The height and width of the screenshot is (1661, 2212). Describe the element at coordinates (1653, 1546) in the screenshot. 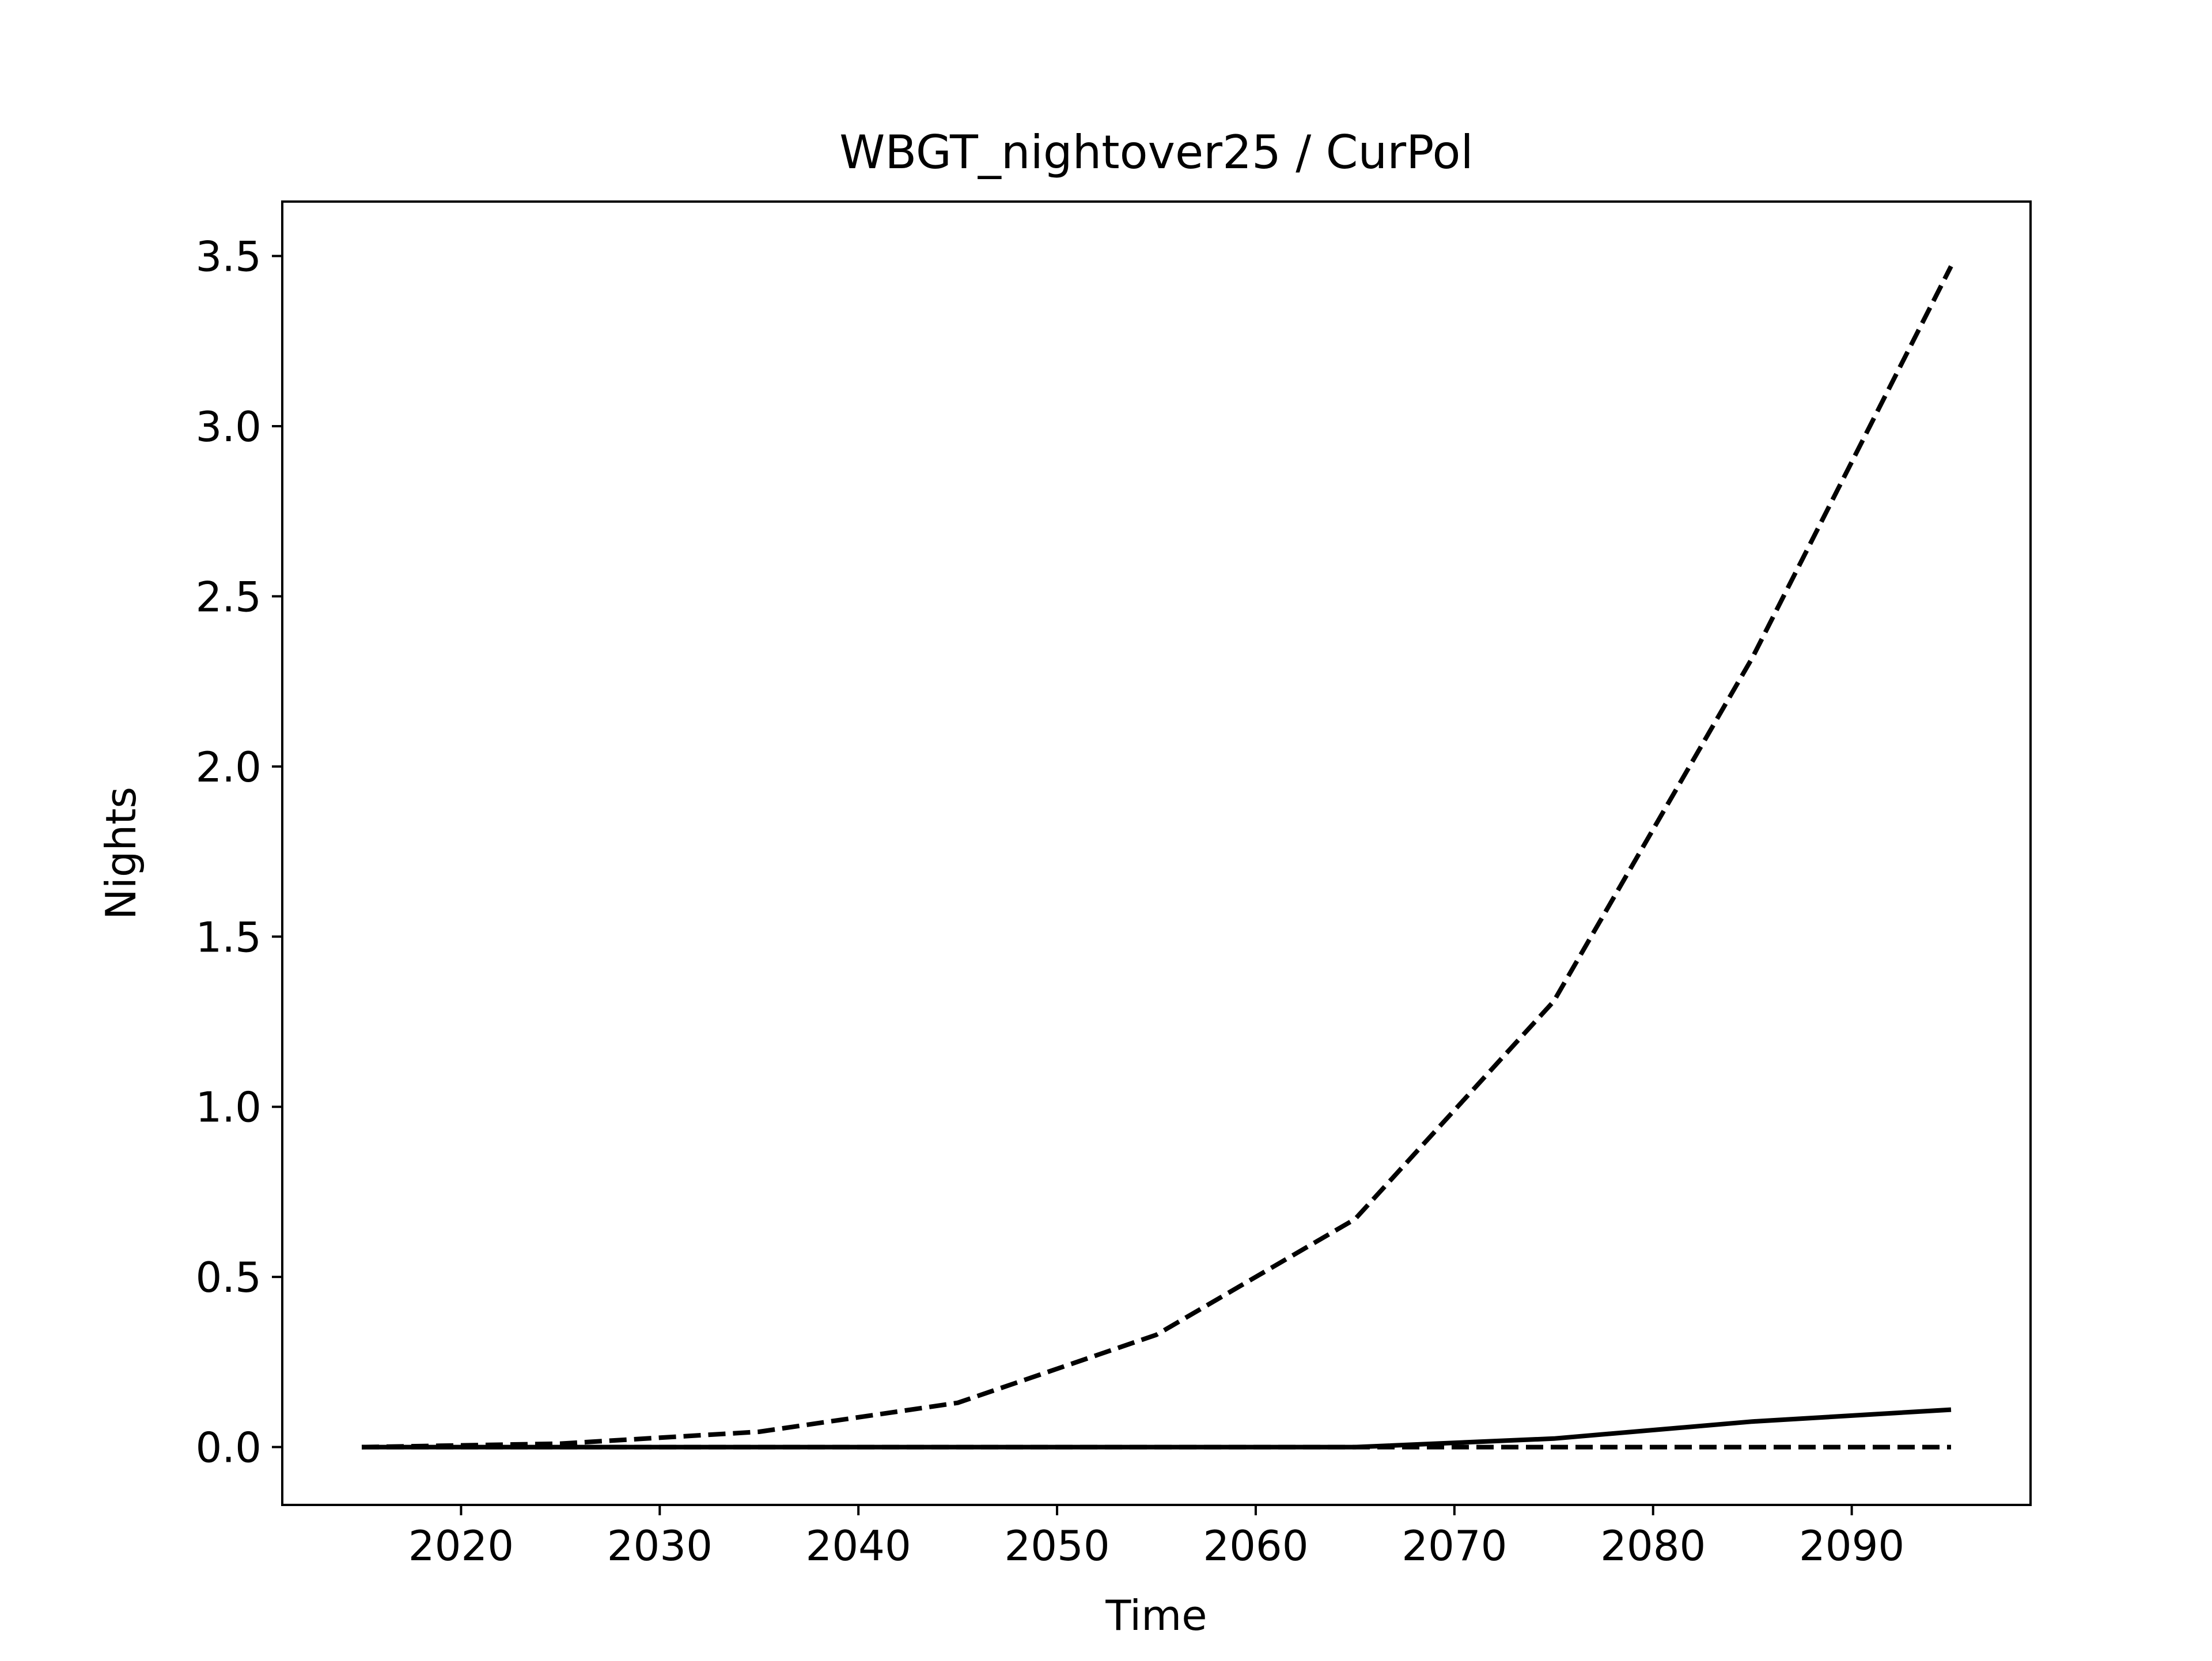

I see `x-tick-label: 2080` at that location.